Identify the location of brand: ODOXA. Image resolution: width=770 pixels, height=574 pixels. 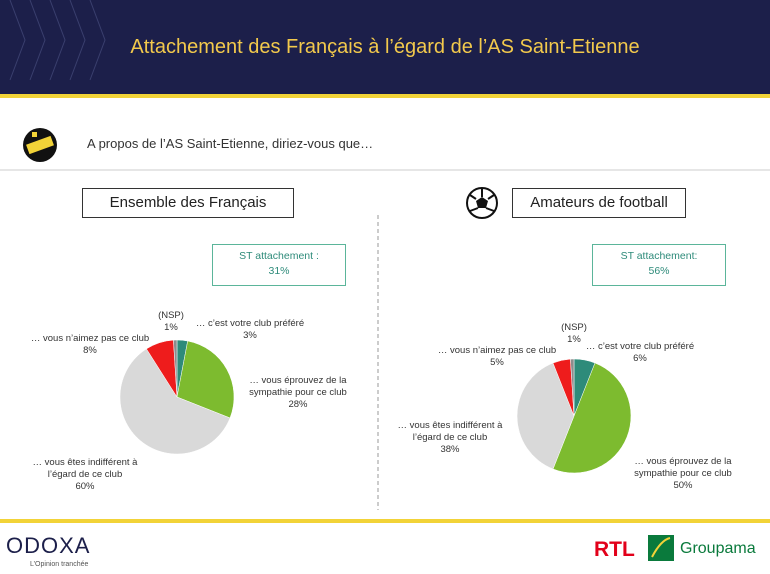
(48, 545).